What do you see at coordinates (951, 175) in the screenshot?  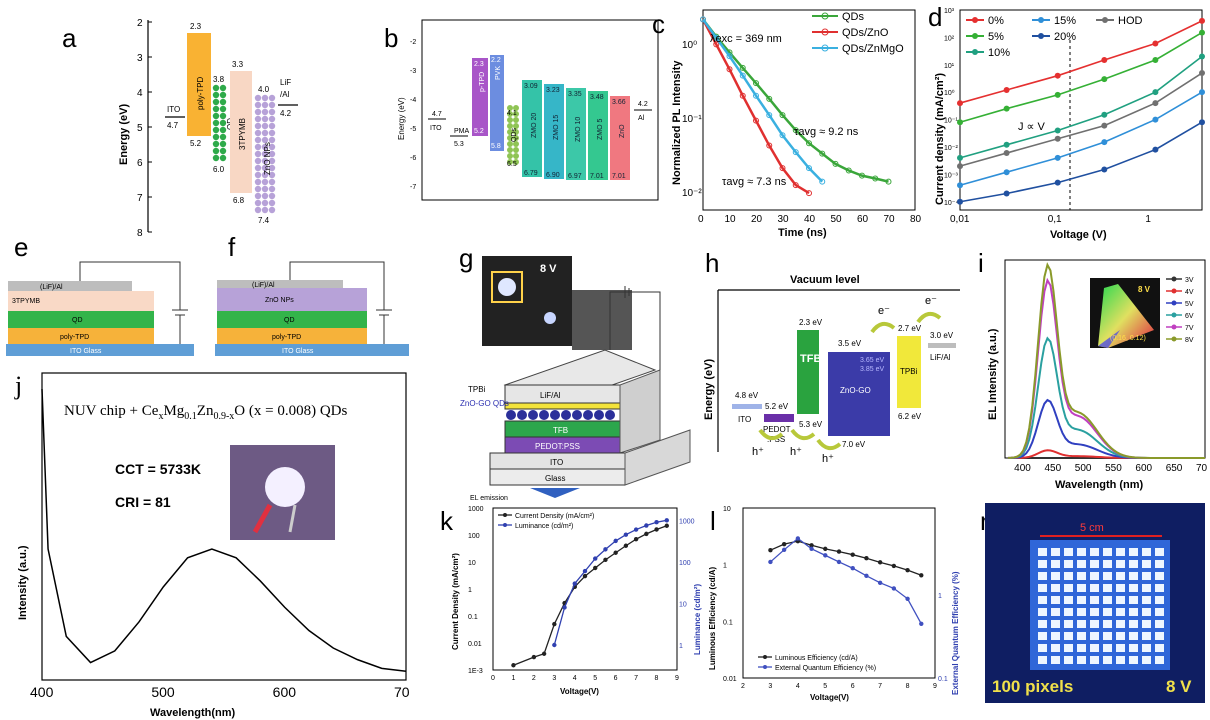 I see `d-ytick: 10⁻³` at bounding box center [951, 175].